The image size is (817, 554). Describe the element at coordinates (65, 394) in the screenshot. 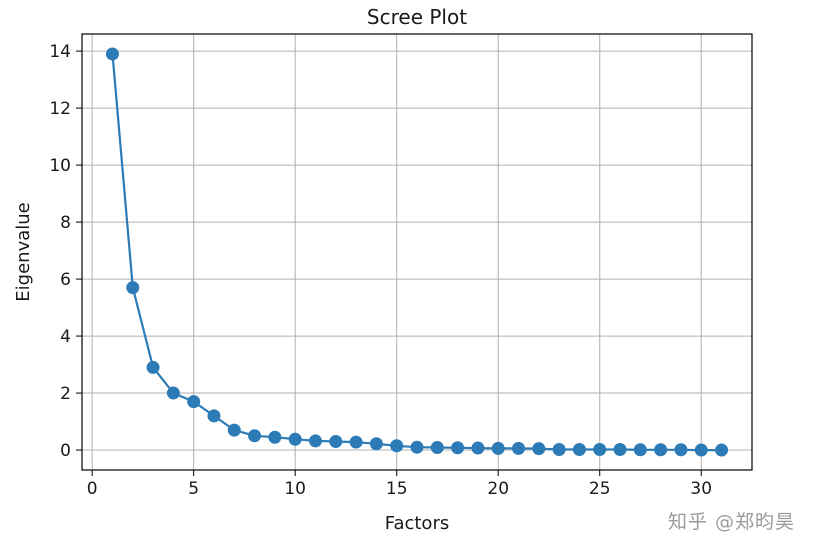

I see `y-tick-label: 2` at that location.